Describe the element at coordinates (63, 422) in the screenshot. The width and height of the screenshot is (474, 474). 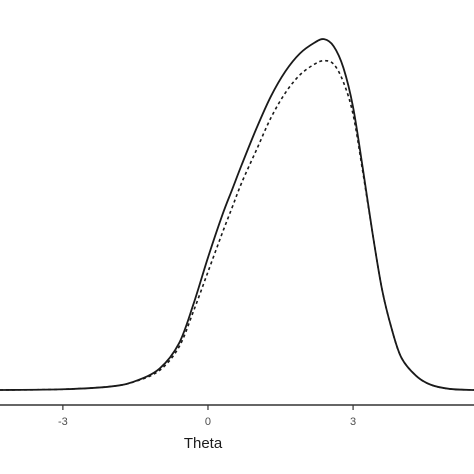
I see `x-tick-label-0: -3` at that location.